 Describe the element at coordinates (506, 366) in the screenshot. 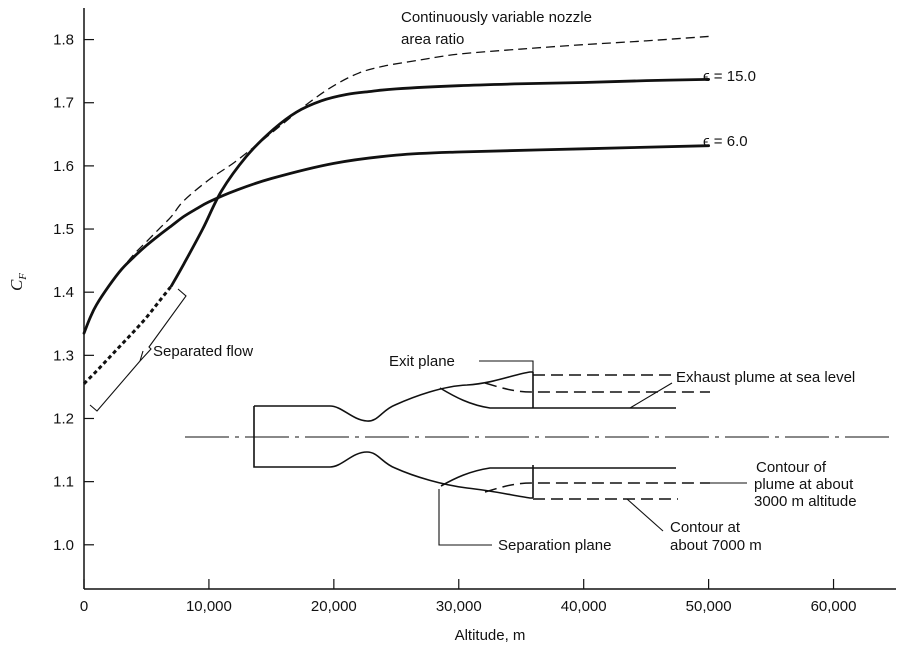

I see `exit-plane-leader` at that location.